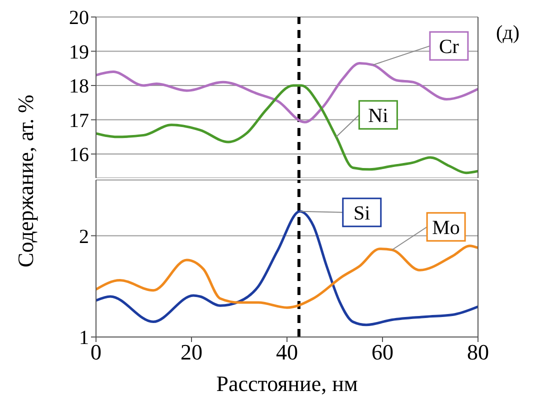  What do you see at coordinates (287, 384) in the screenshot?
I see `x-axis-title: Расстояние, нм` at bounding box center [287, 384].